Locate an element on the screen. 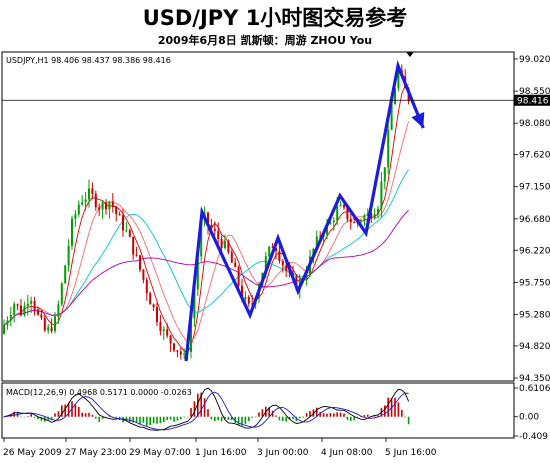 Image resolution: width=550 pixels, height=463 pixels. chart-title: USD/JPY 1小时图交易参考 is located at coordinates (275, 18).